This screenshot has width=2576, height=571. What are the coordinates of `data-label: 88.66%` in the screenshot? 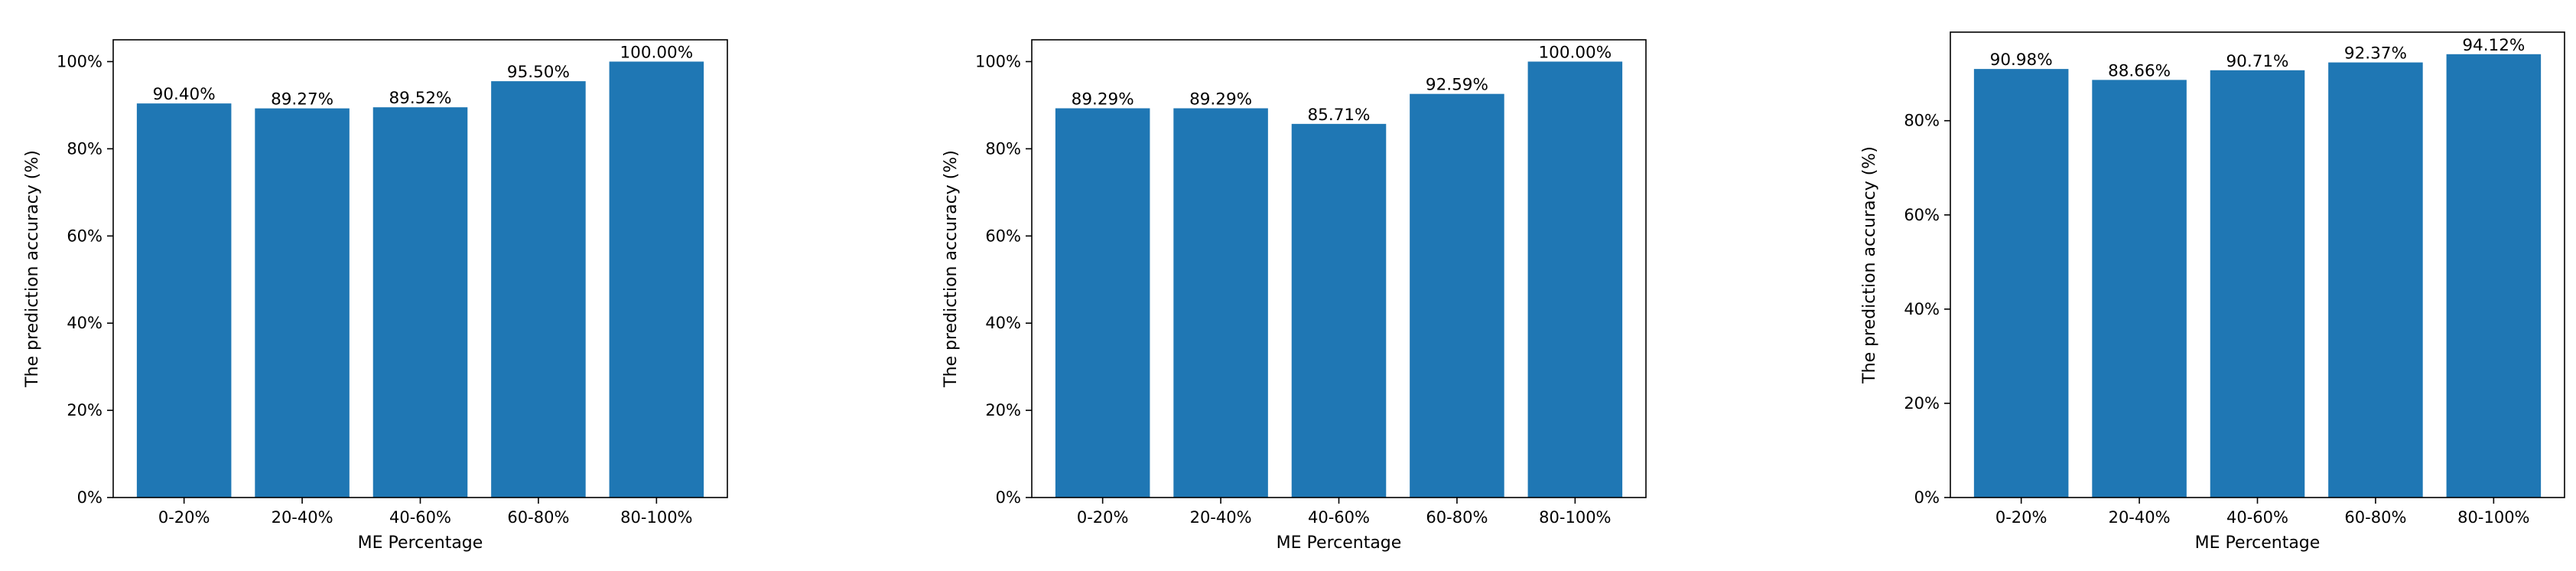 It's located at (2139, 70).